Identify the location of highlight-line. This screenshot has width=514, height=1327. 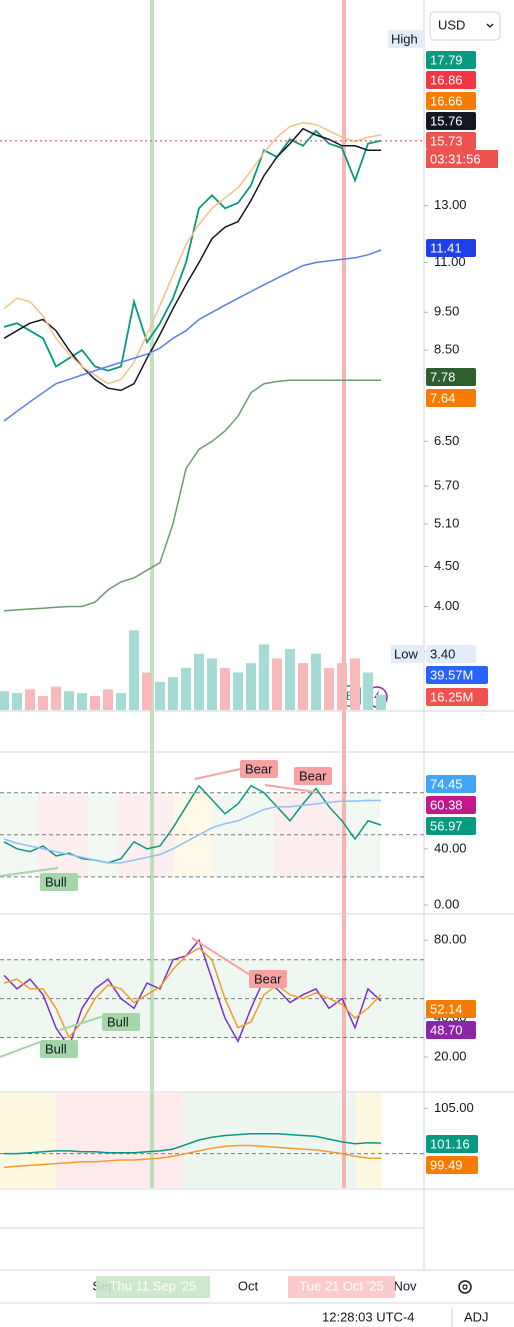
(152, 594).